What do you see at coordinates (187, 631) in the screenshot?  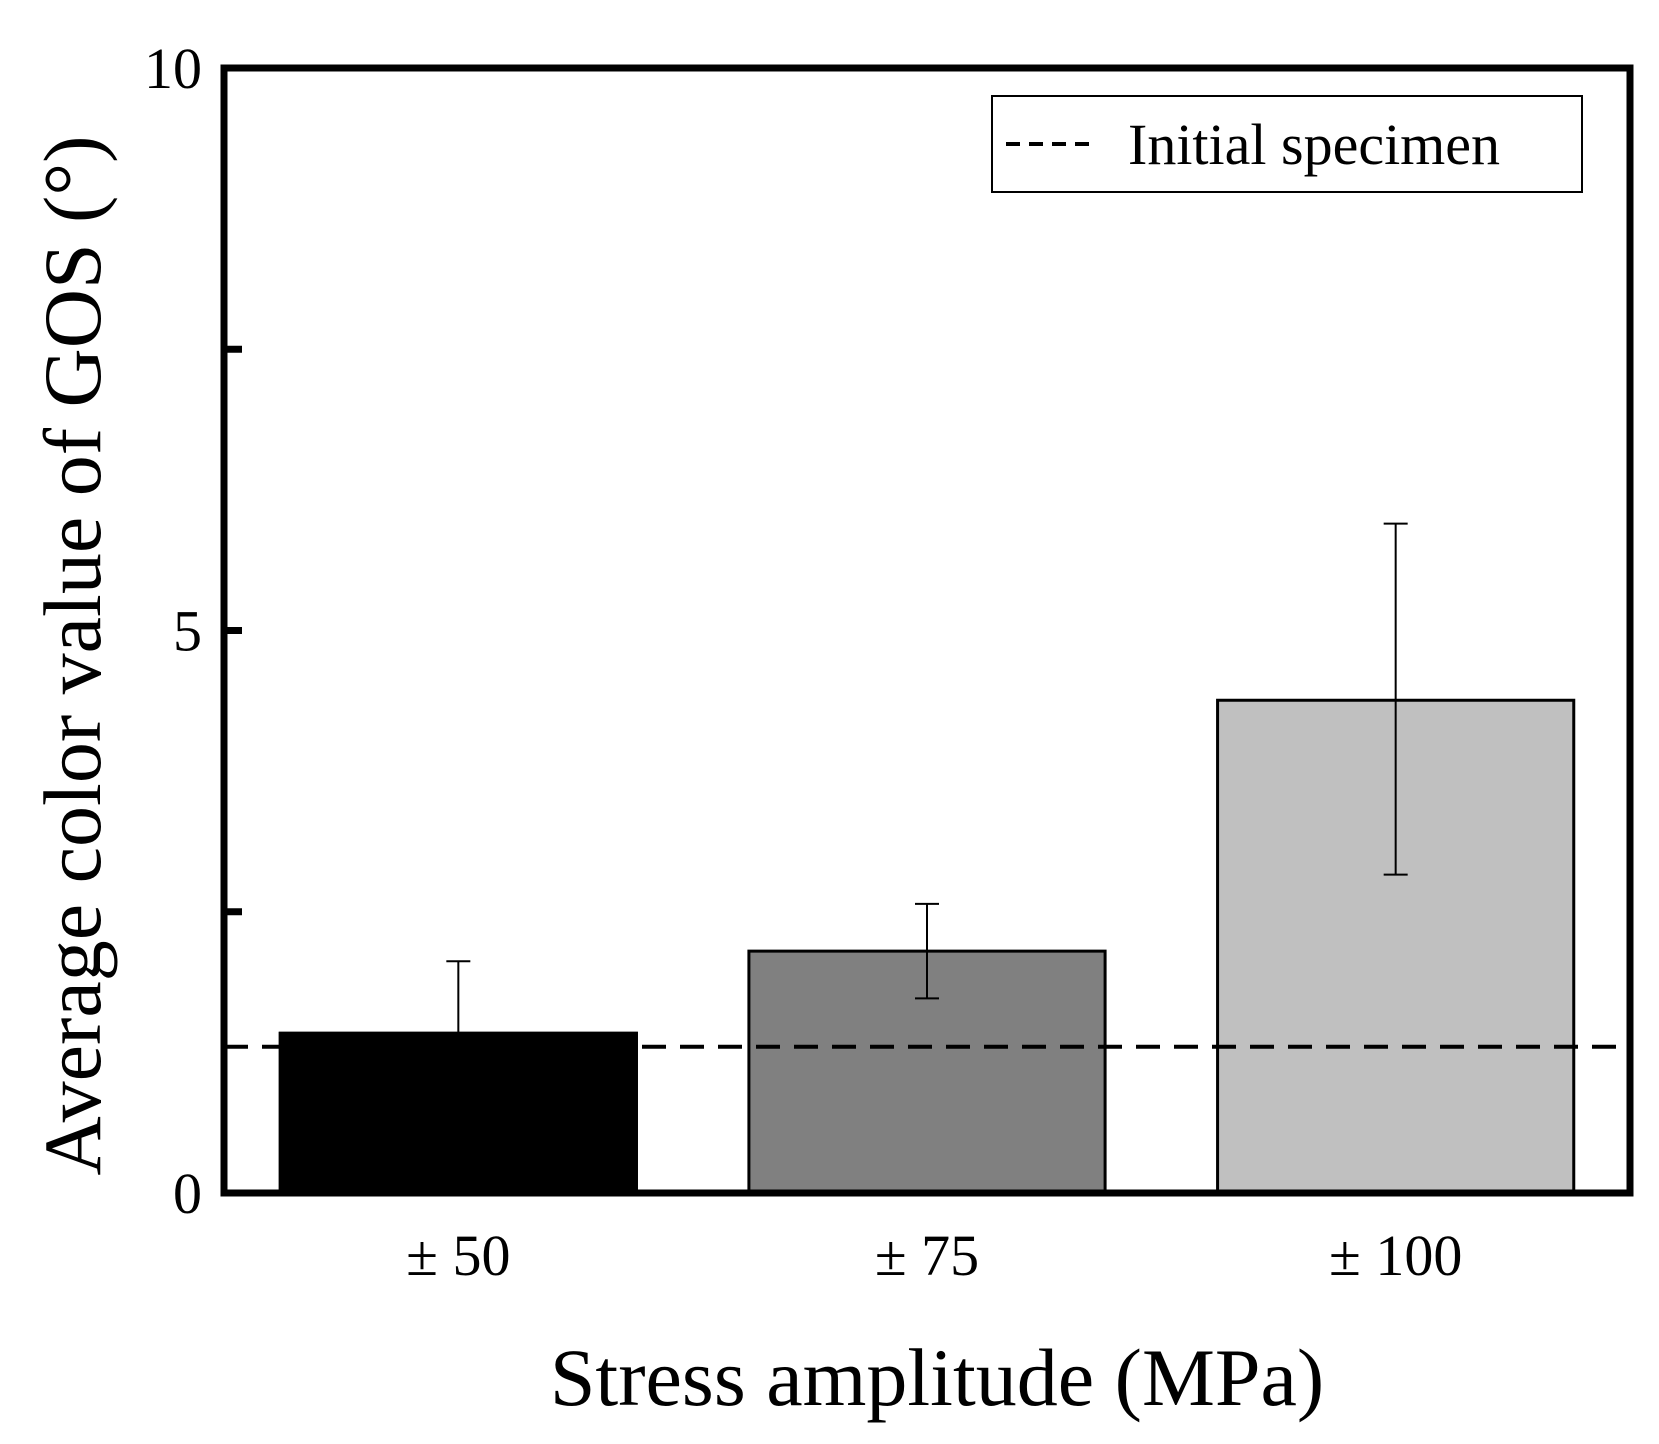 I see `y-tick-label-3: 5` at bounding box center [187, 631].